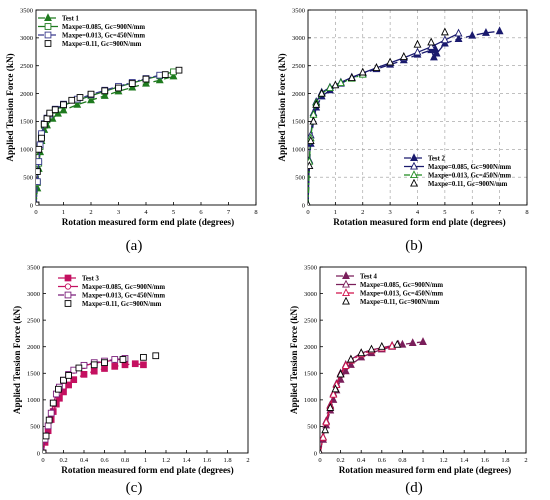 This screenshot has width=550, height=500. Describe the element at coordinates (464, 460) in the screenshot. I see `x-tick-label: 1.4` at that location.